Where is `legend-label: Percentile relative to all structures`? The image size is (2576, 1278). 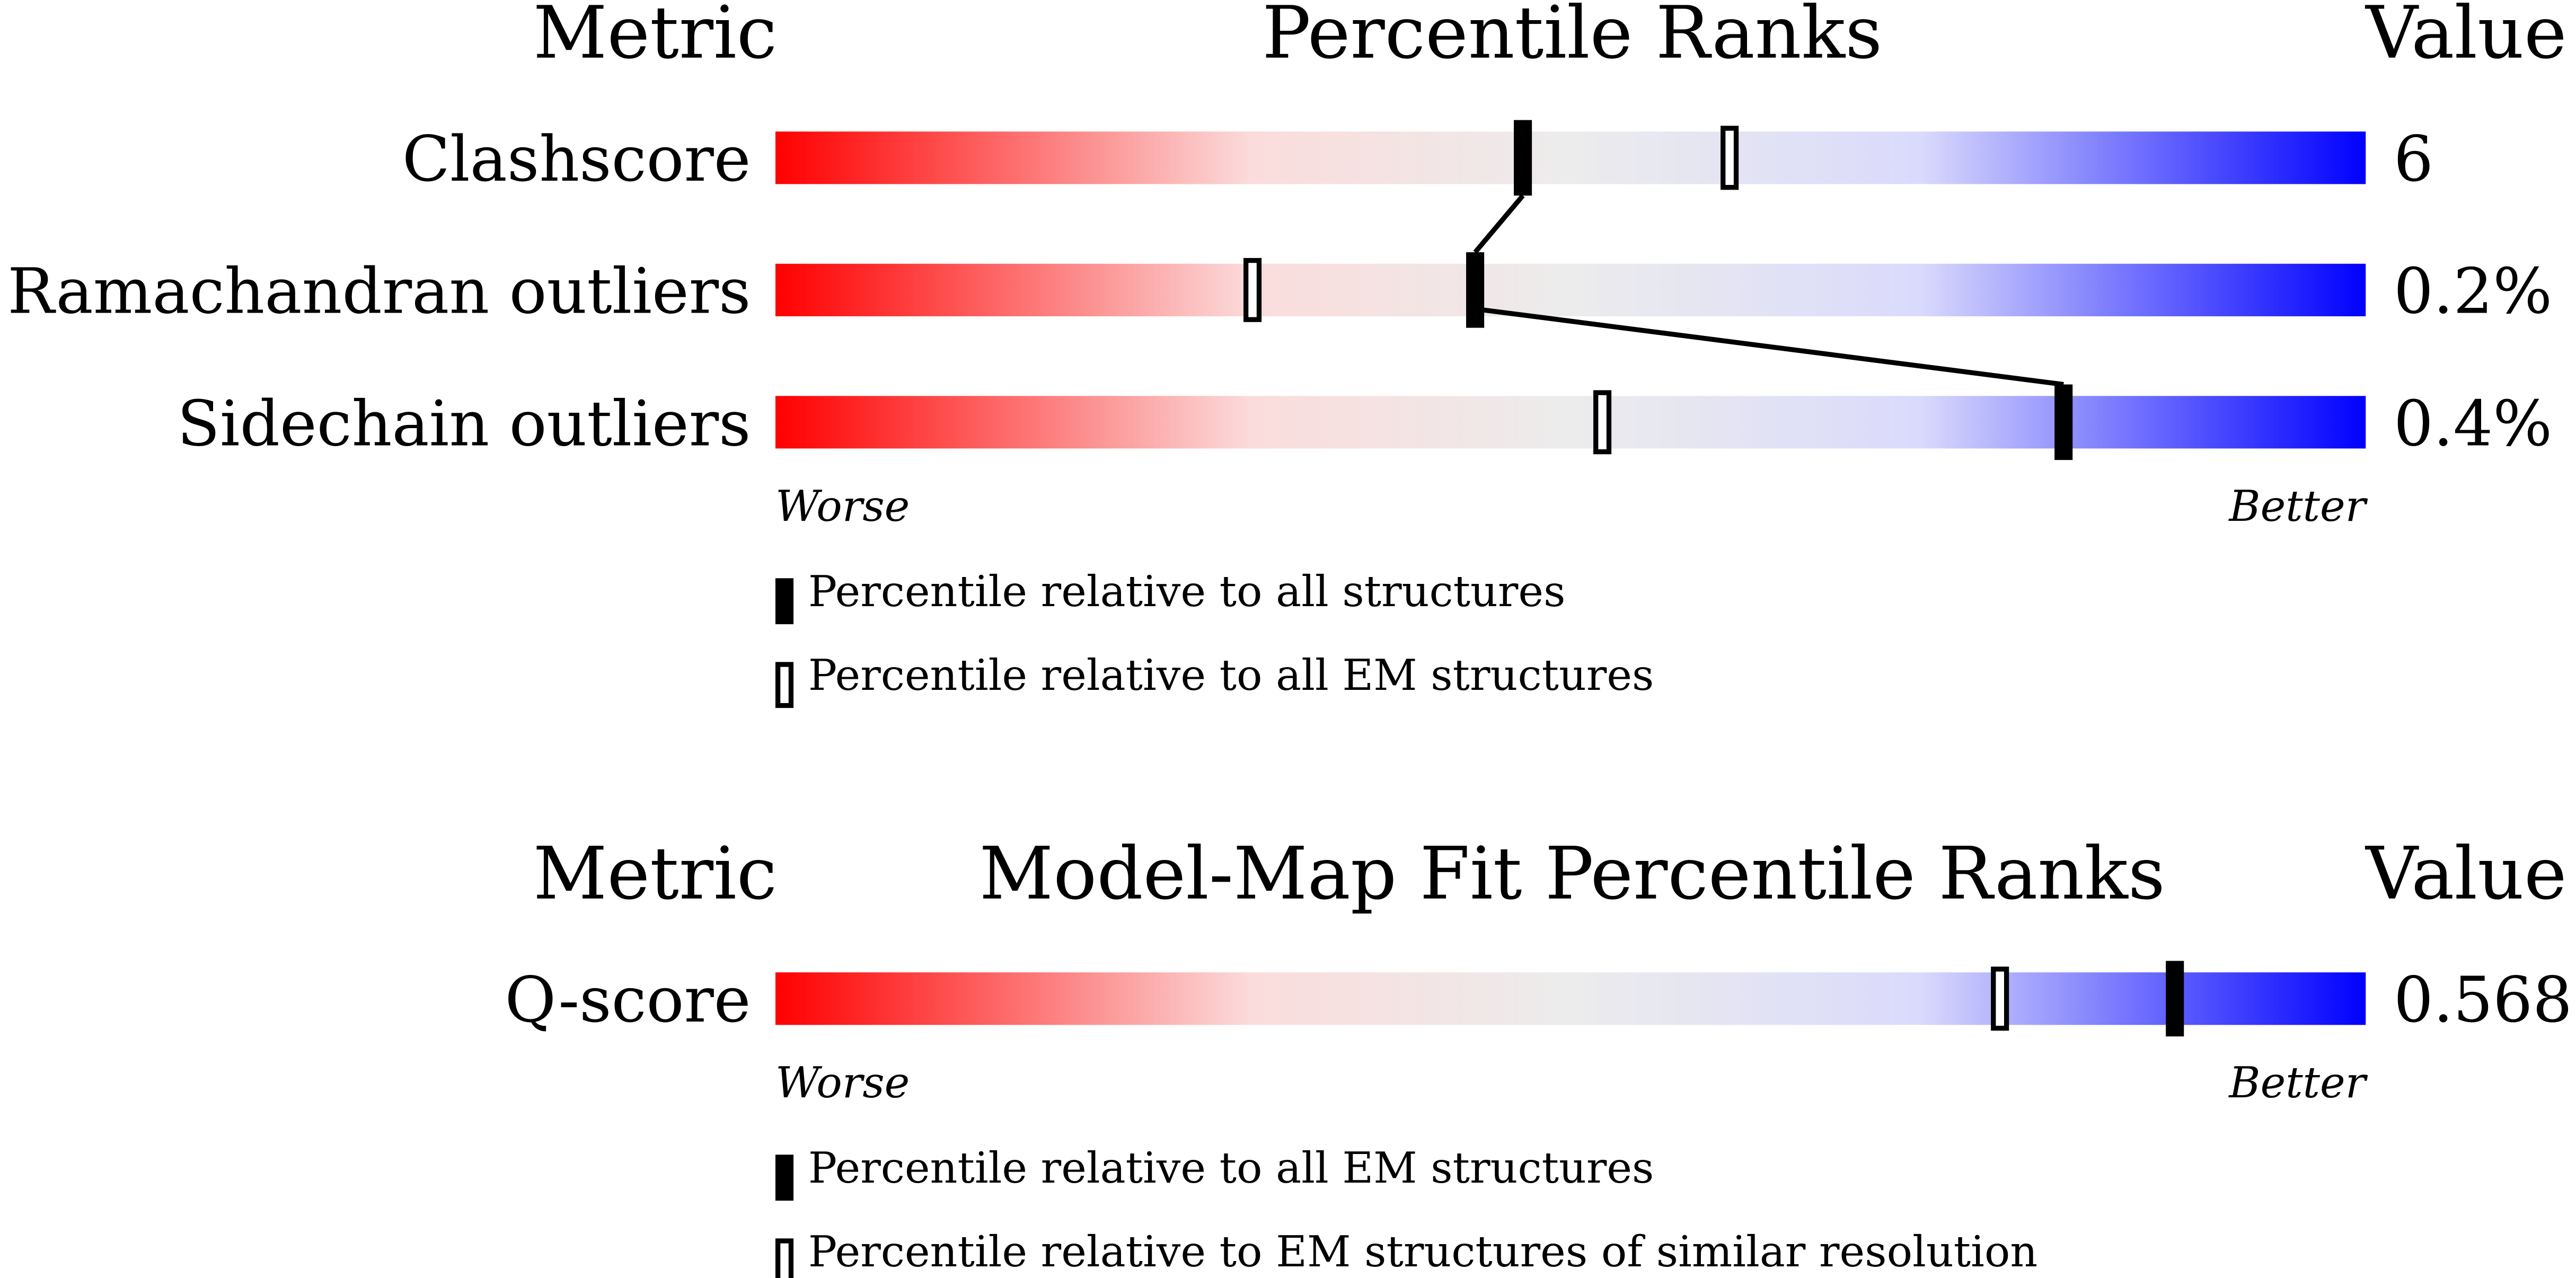 legend-label: Percentile relative to all structures is located at coordinates (1187, 592).